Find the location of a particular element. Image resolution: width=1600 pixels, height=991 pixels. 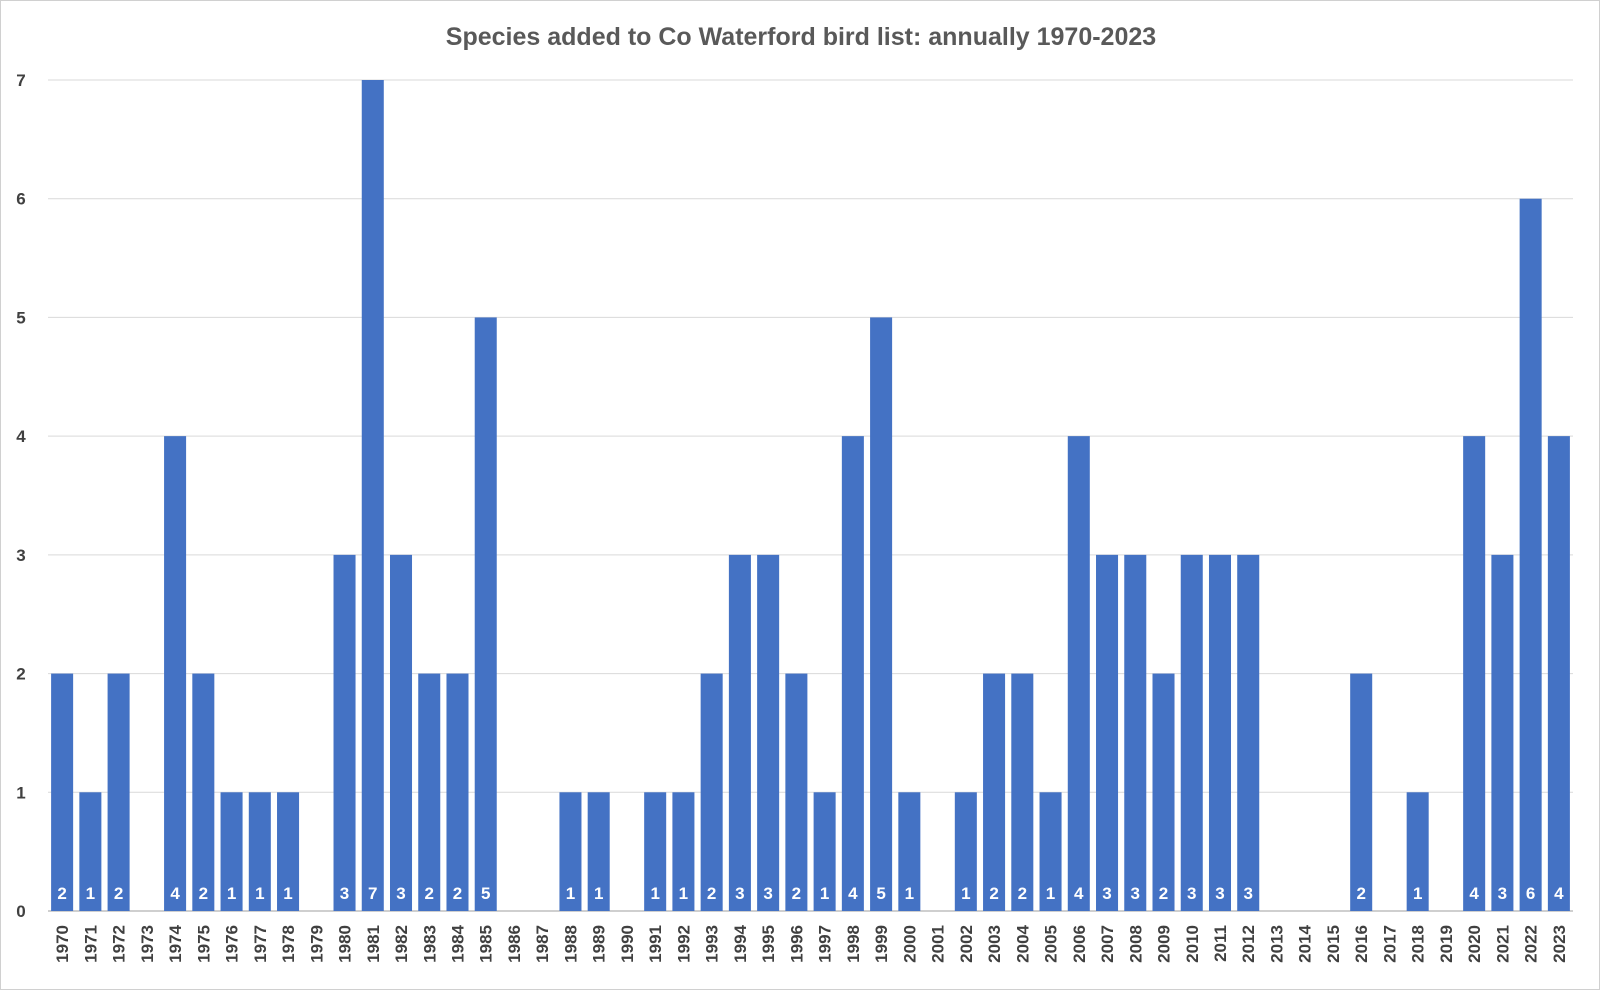

bar-1999 is located at coordinates (881, 614).